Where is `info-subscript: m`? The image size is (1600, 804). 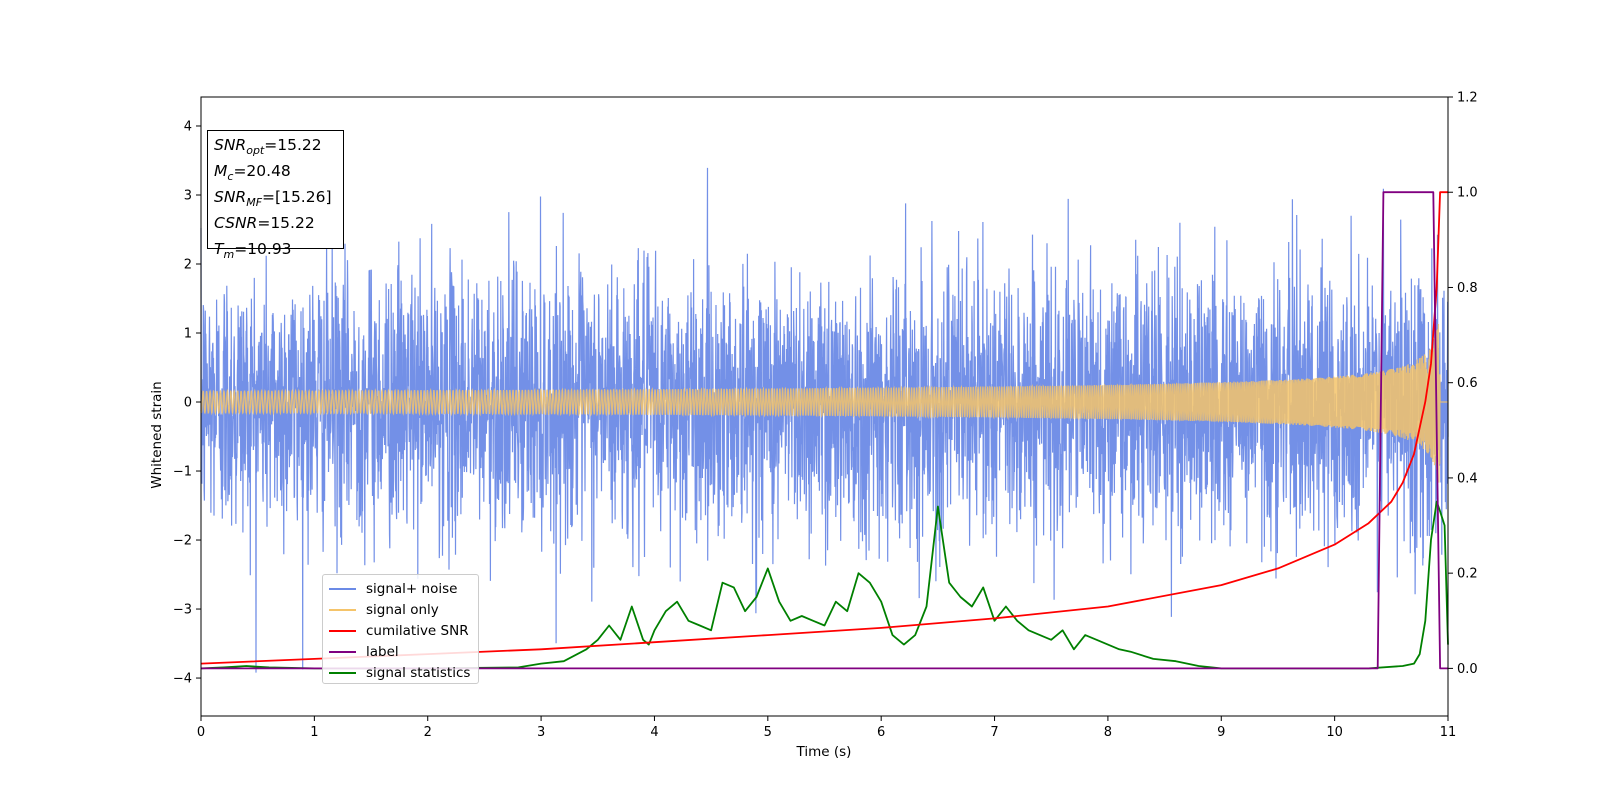
info-subscript: m is located at coordinates (229, 254).